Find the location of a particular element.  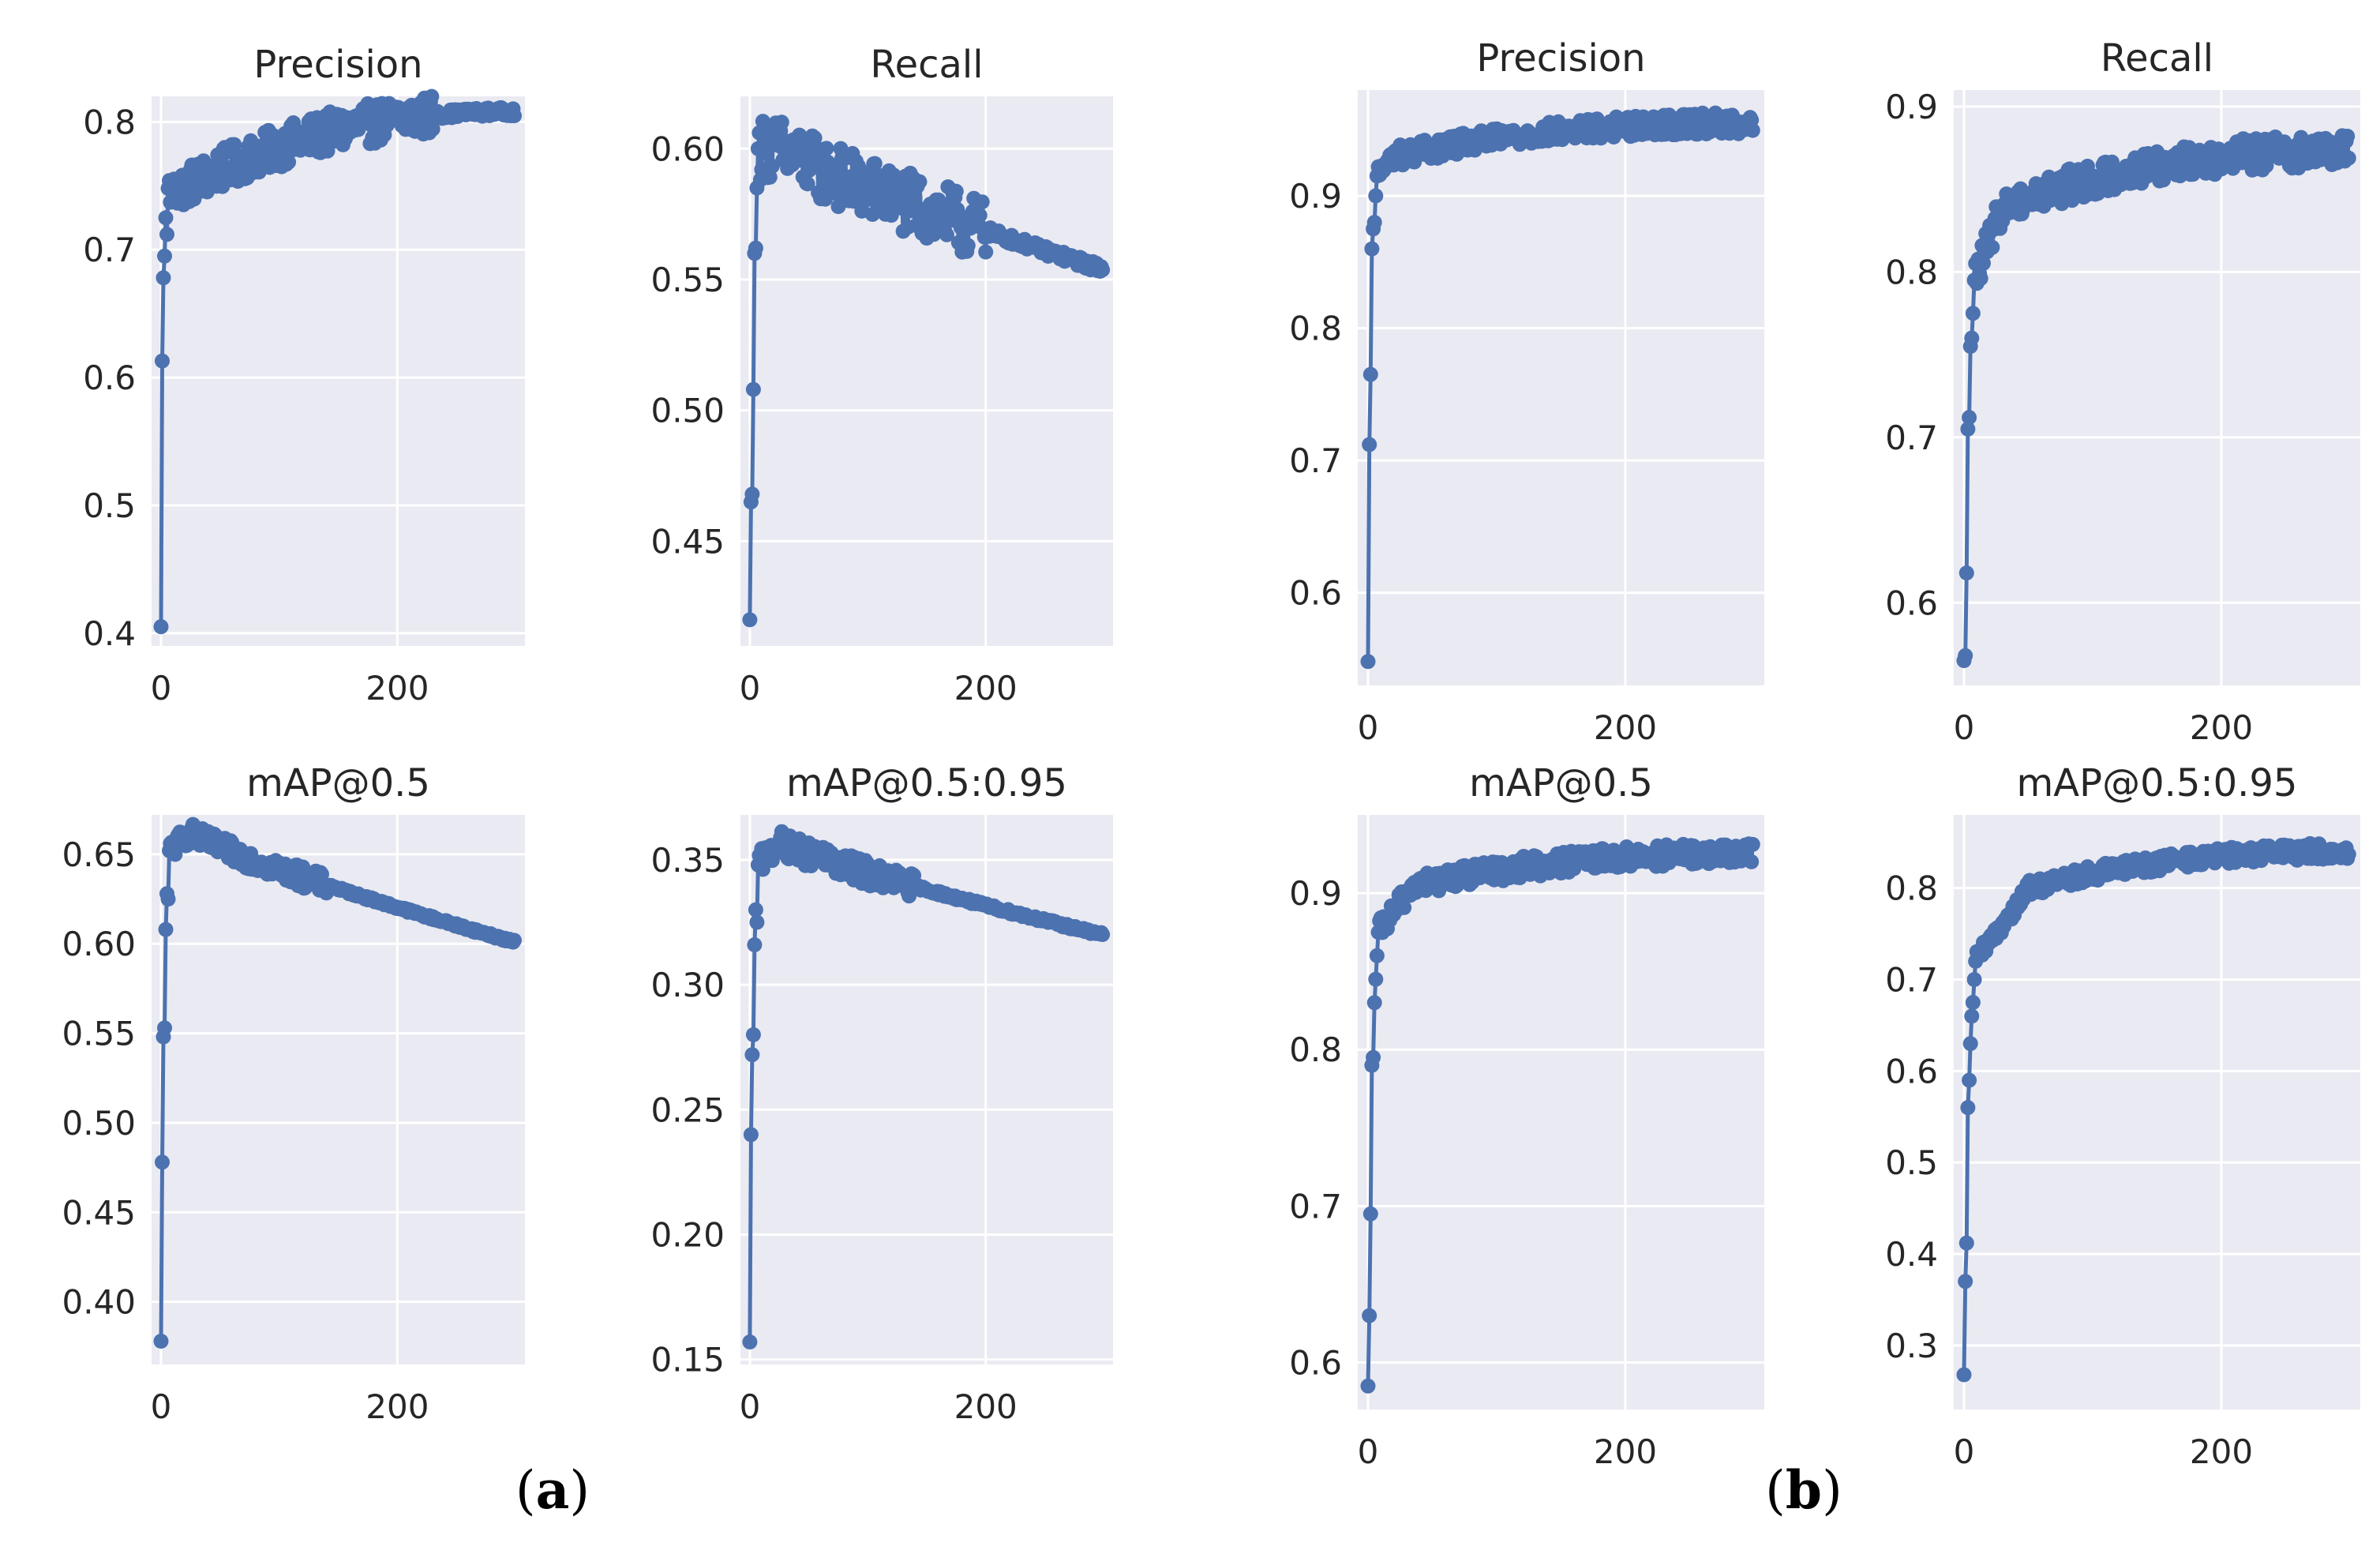

y-tick-label: 0.3 is located at coordinates (1911, 1346).